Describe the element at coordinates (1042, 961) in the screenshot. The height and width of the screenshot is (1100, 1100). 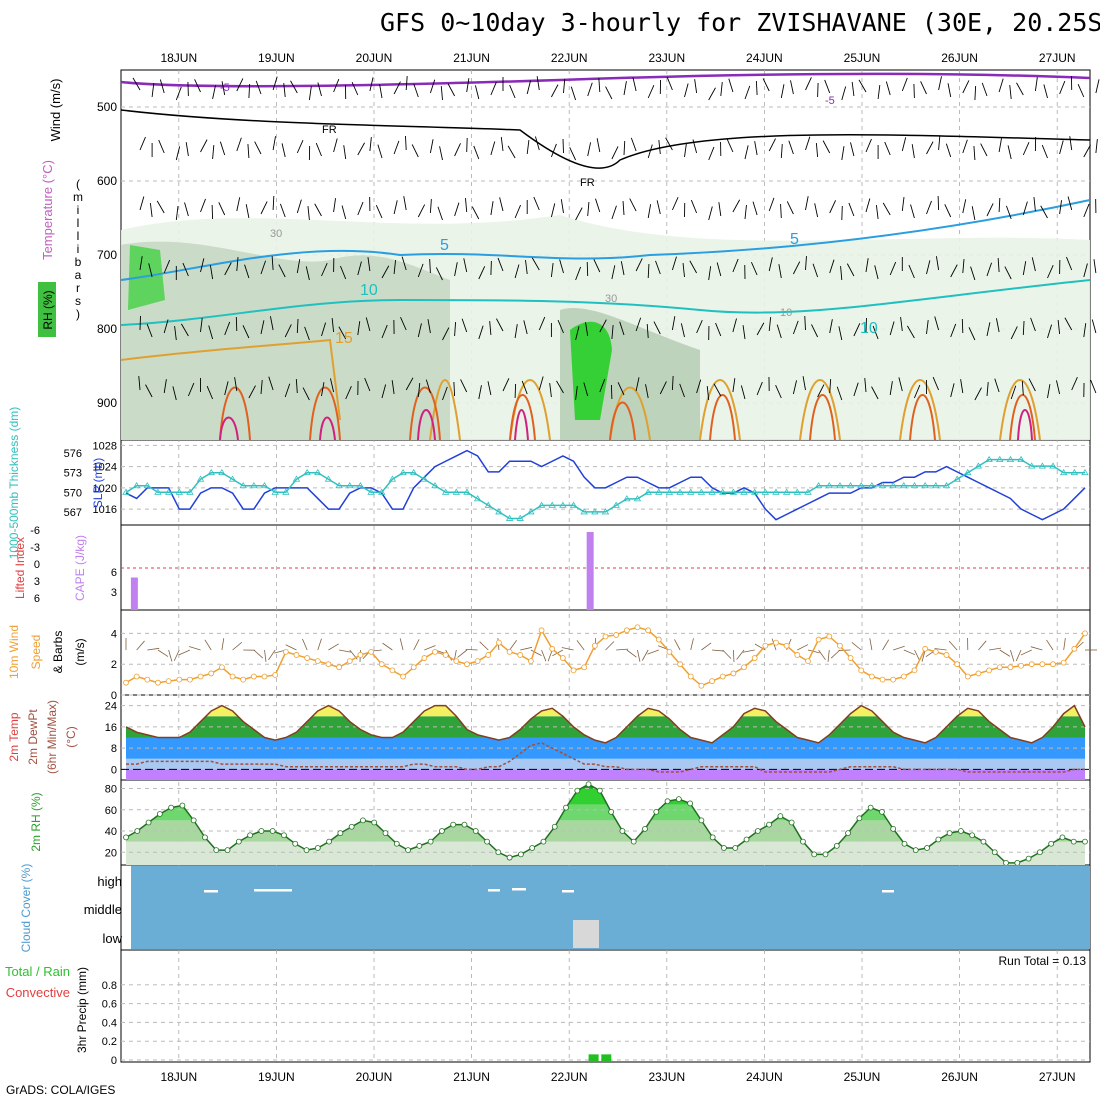
I see `run-total-label: Run Total = 0.13` at that location.